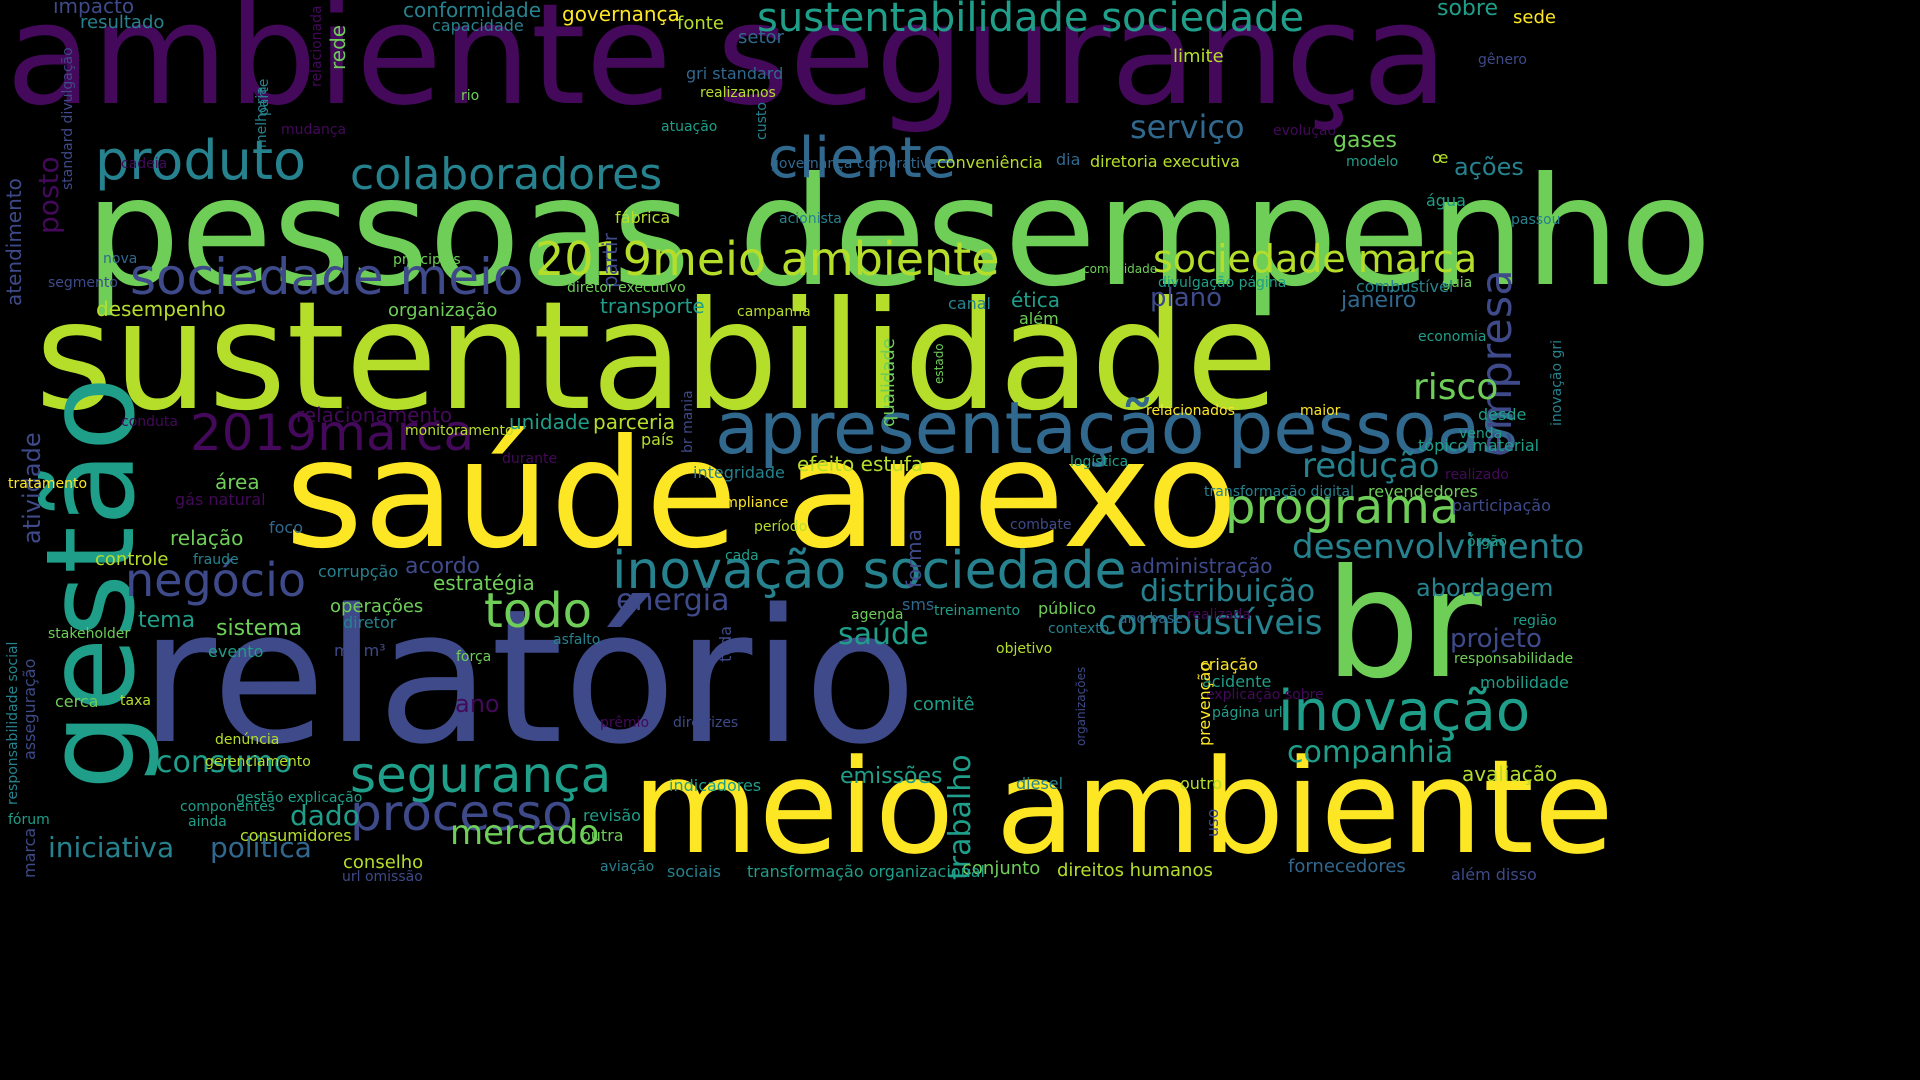 The image size is (1920, 1080). I want to click on word-toda: toda, so click(725, 643).